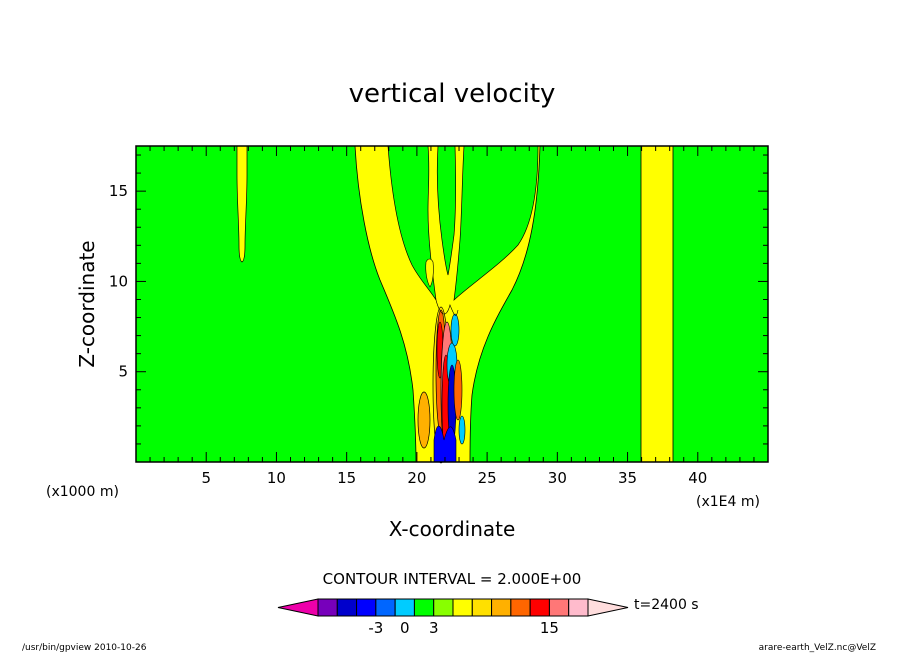 The width and height of the screenshot is (904, 654). Describe the element at coordinates (608, 607) in the screenshot. I see `colorbar-high-arrow` at that location.